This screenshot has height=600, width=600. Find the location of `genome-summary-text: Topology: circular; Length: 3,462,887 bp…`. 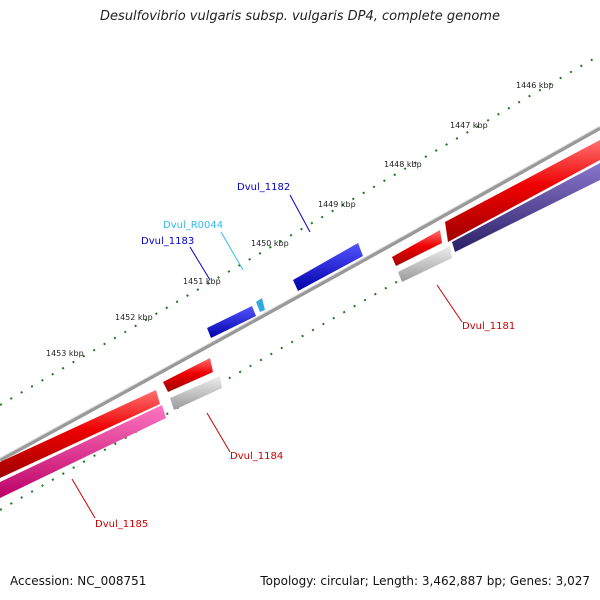

genome-summary-text: Topology: circular; Length: 3,462,887 bp… is located at coordinates (425, 581).